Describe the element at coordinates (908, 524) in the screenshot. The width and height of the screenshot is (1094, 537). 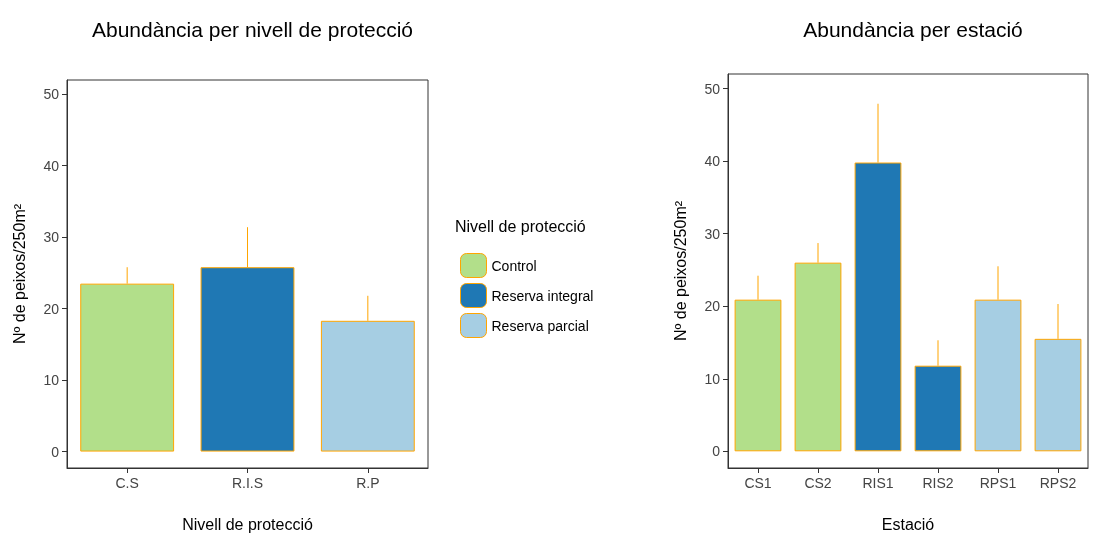
I see `x-axis-title: Estació` at that location.